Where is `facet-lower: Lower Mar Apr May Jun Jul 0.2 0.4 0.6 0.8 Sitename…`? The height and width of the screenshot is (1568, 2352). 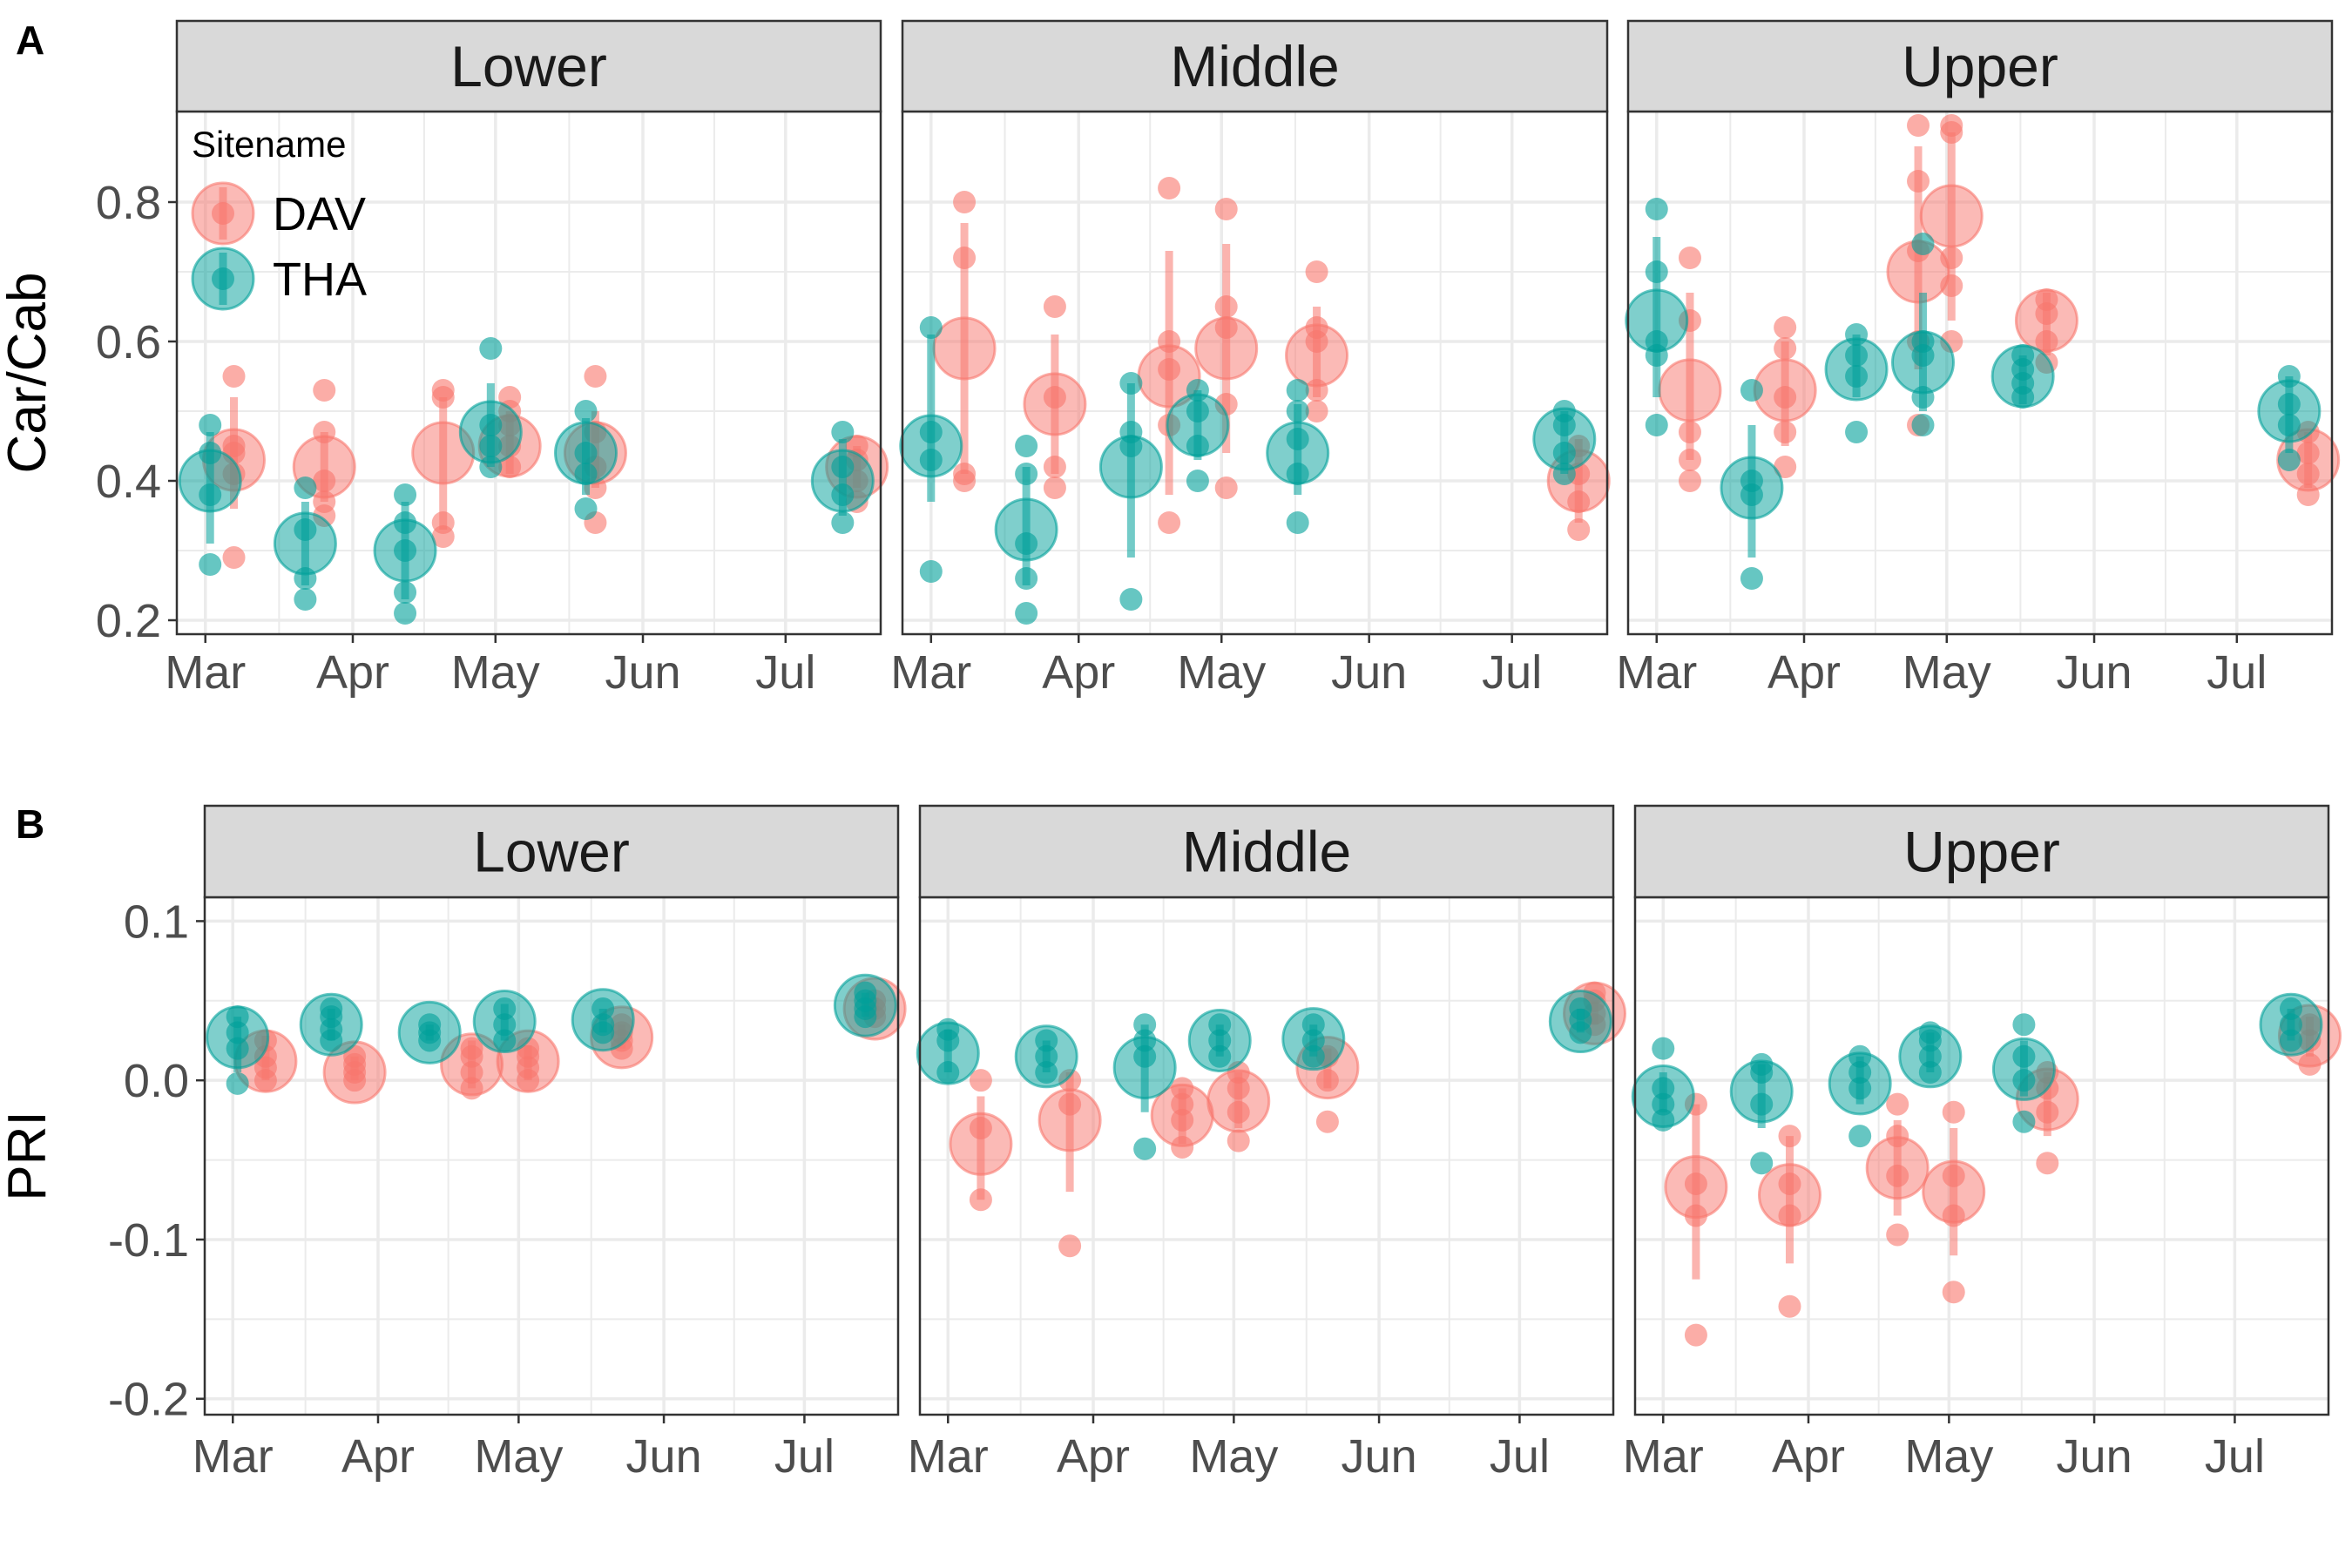
facet-lower: Lower Mar Apr May Jun Jul 0.2 0.4 0.6 0.8 Sitename… is located at coordinates (492, 359).